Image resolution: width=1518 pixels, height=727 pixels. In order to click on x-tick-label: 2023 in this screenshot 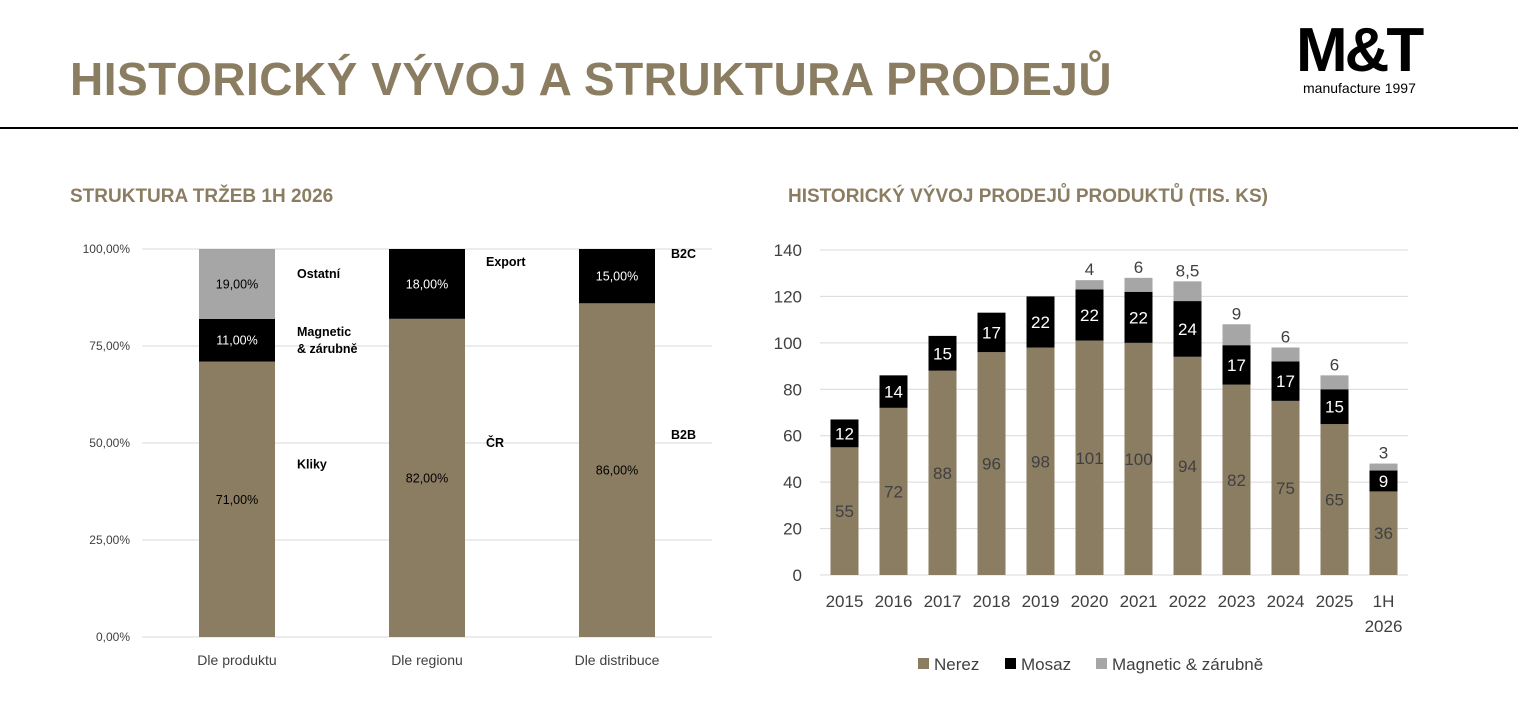, I will do `click(1237, 601)`.